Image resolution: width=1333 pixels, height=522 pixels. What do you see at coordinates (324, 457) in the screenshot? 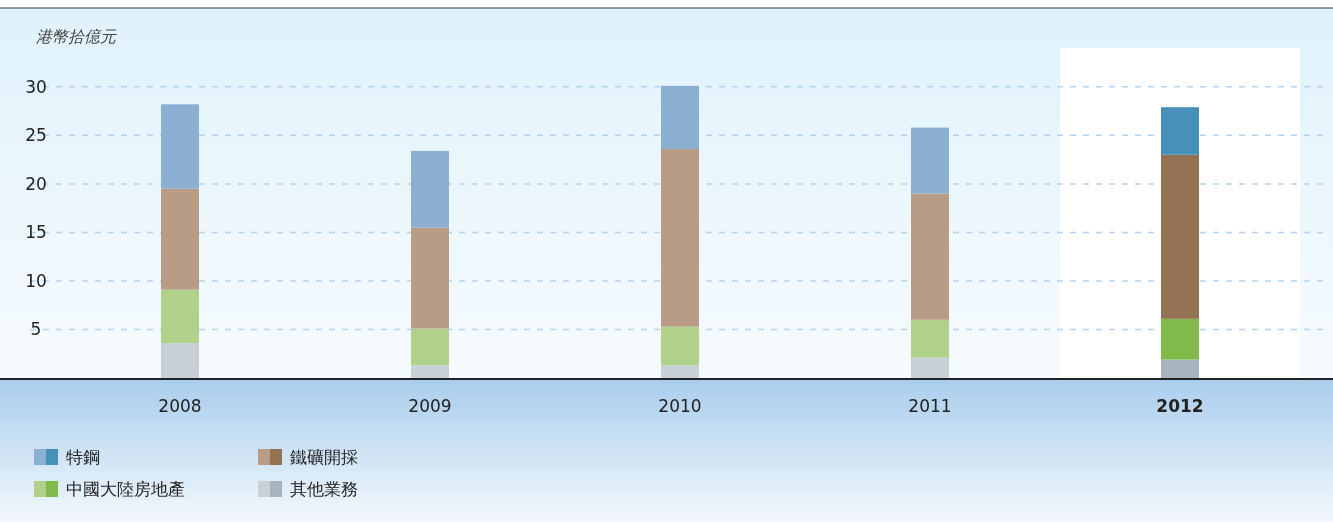
I see `legend-label: 鐵礦開採` at bounding box center [324, 457].